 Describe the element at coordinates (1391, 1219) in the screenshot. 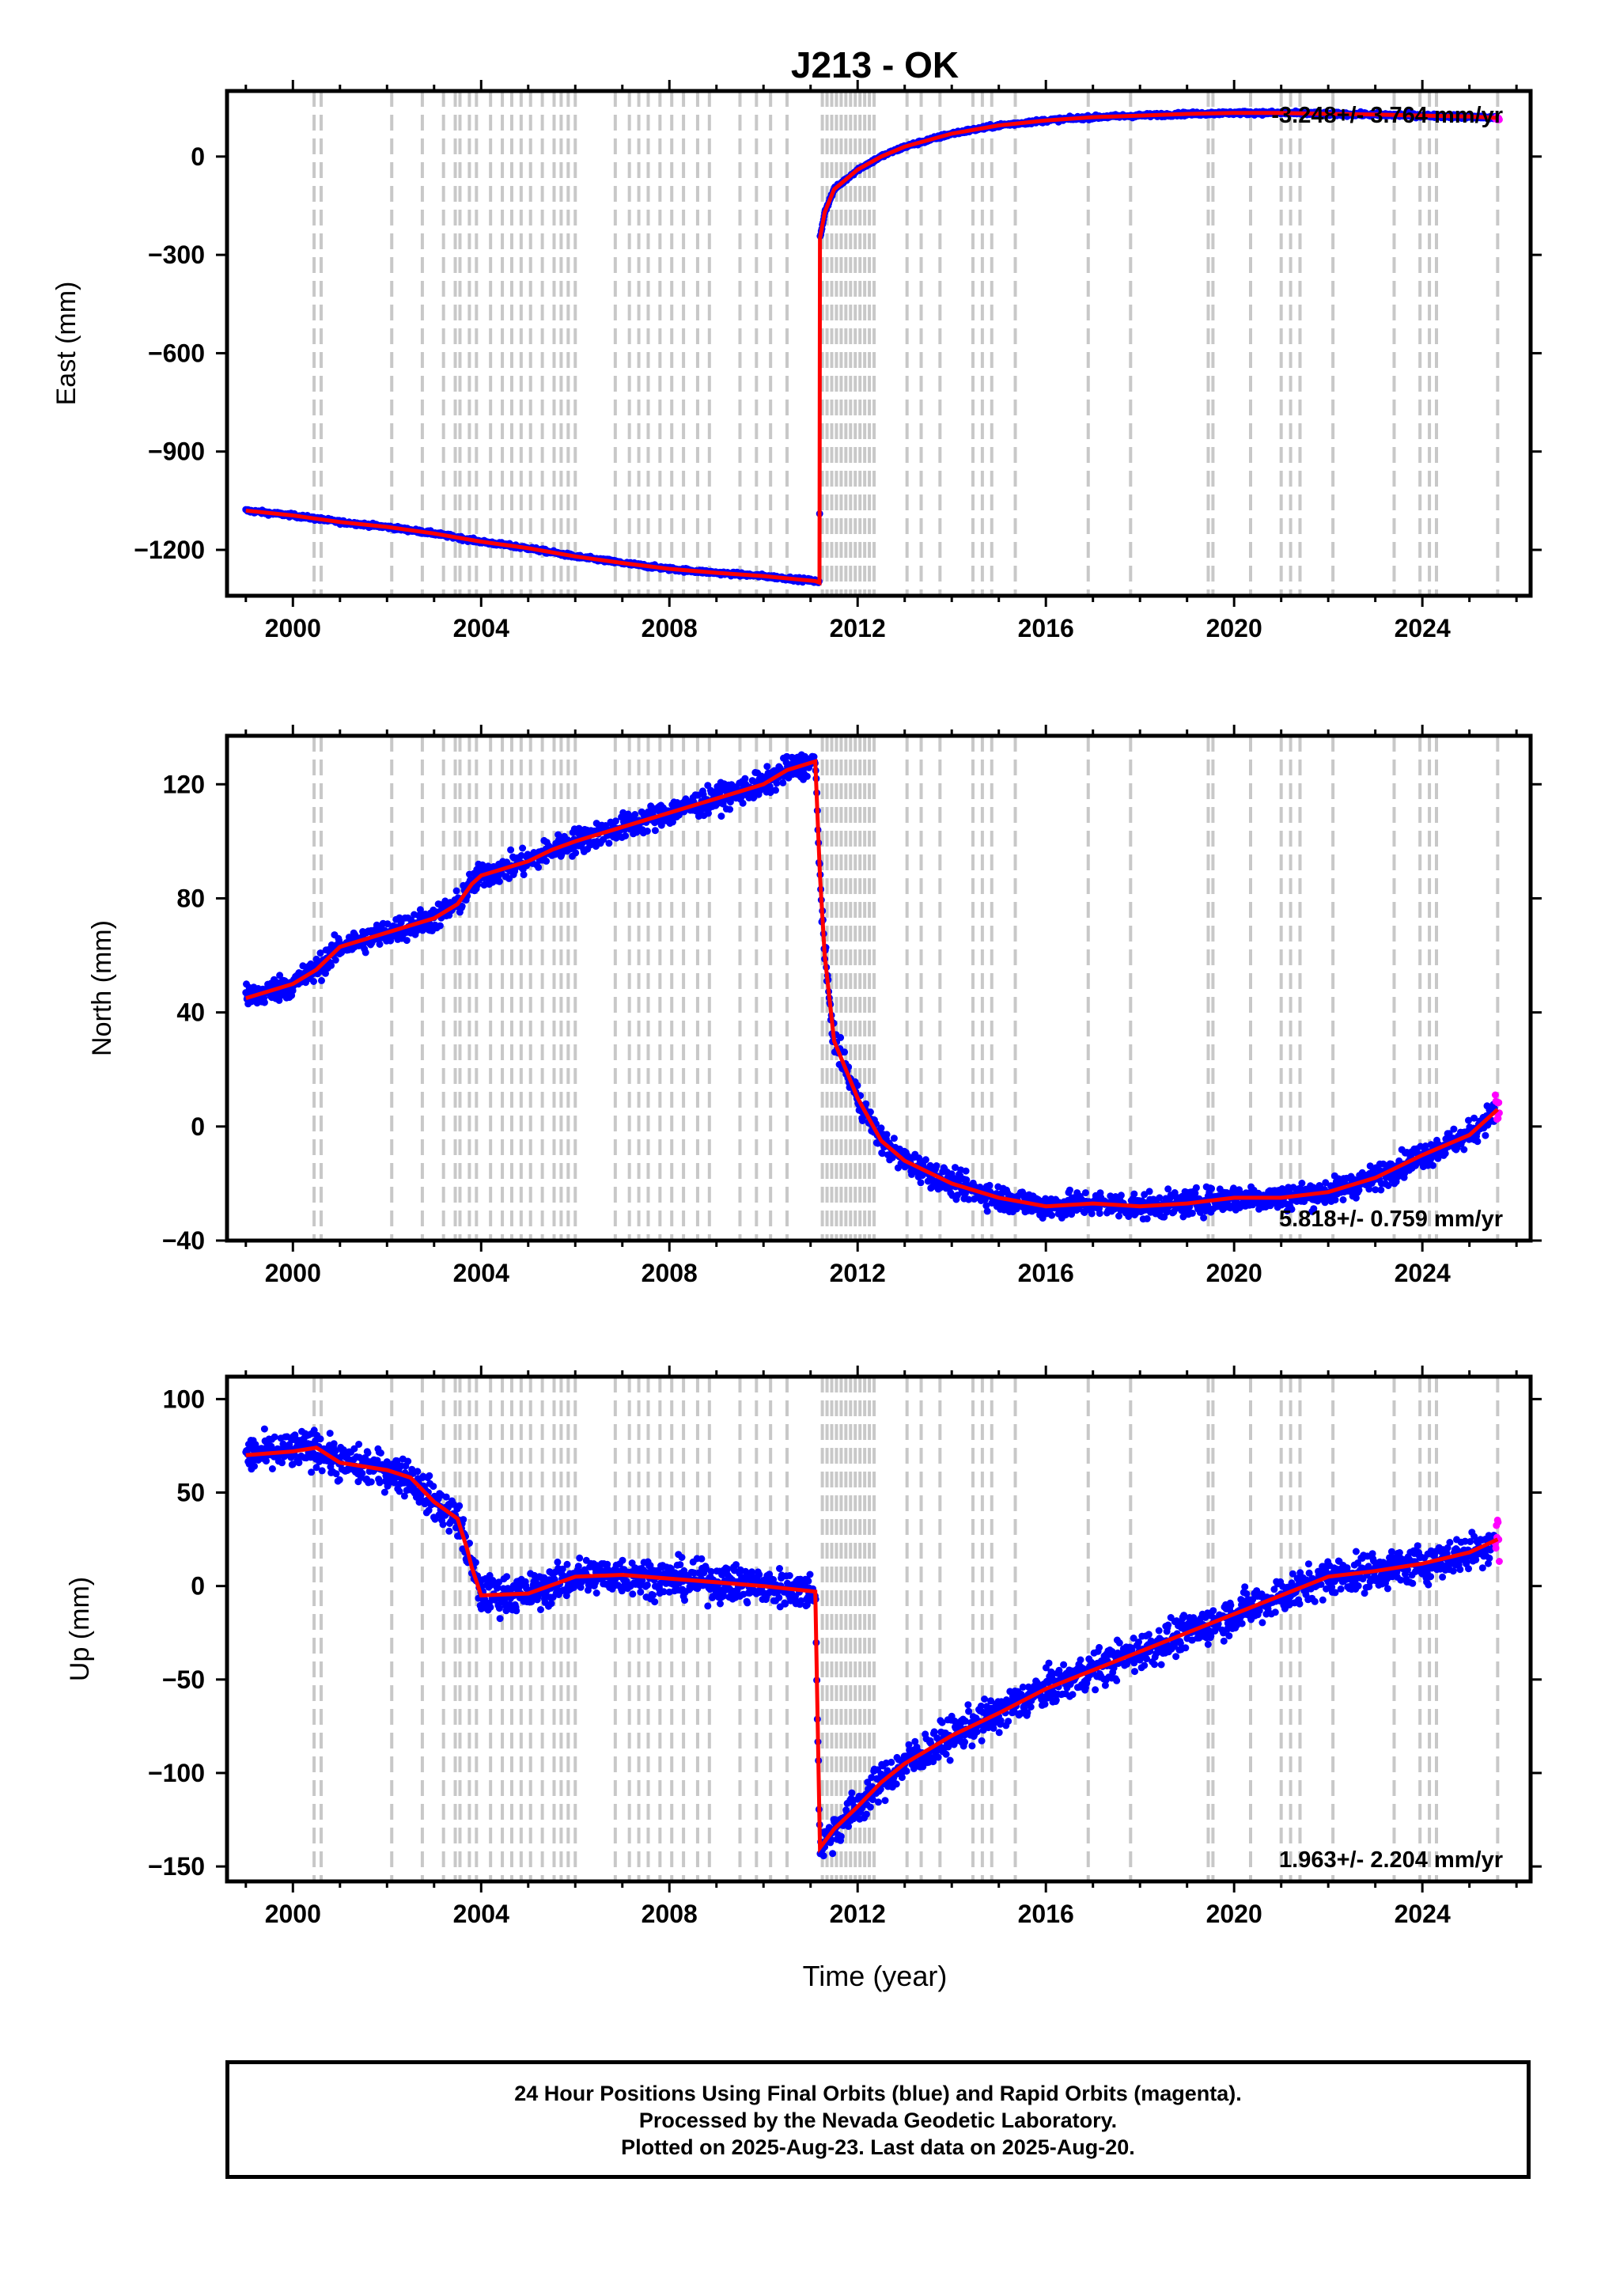

I see `rate-label: 5.818+/- 0.759 mm/yr` at that location.